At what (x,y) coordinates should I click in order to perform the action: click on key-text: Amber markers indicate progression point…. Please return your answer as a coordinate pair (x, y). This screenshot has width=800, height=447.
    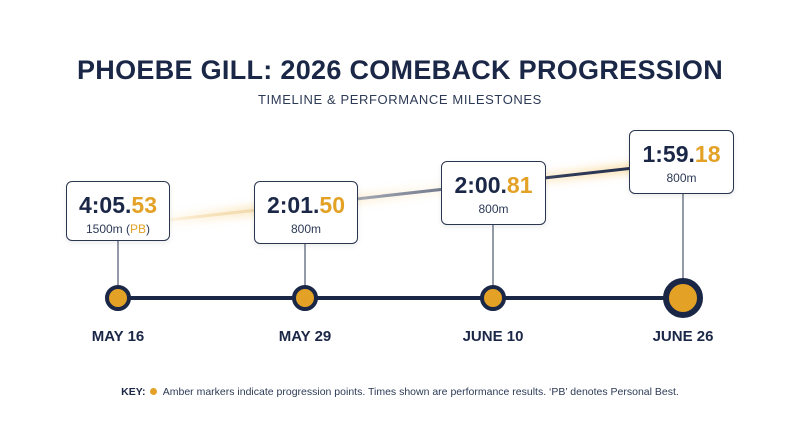
    Looking at the image, I should click on (420, 392).